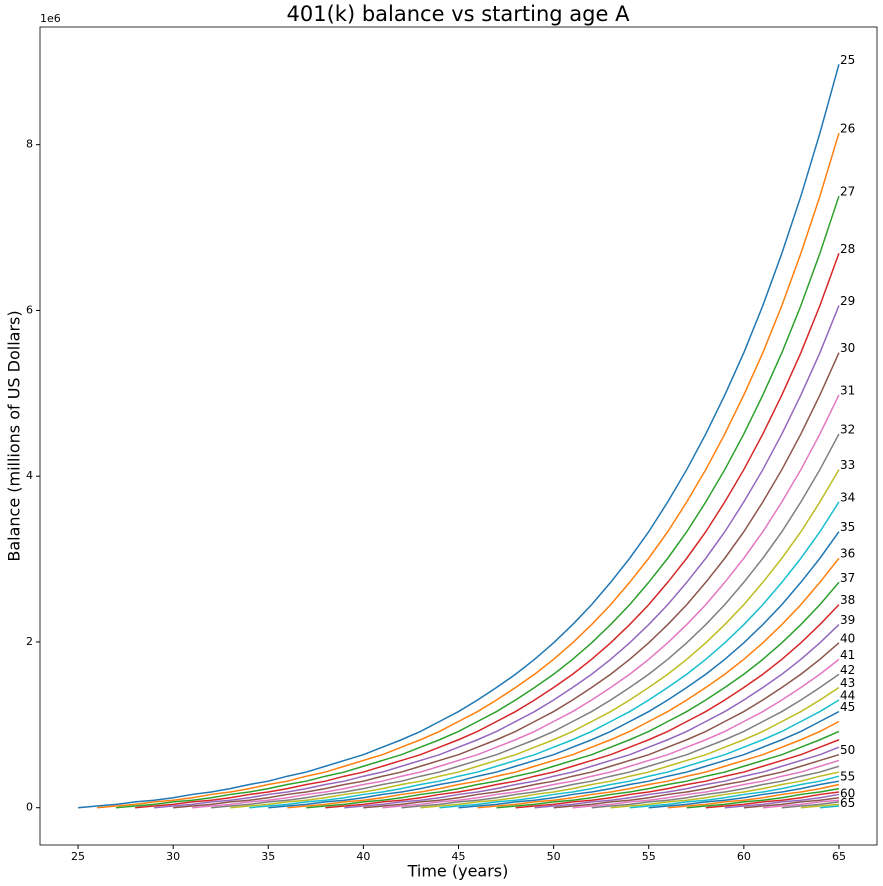  What do you see at coordinates (839, 856) in the screenshot?
I see `x-tick-label: 65` at bounding box center [839, 856].